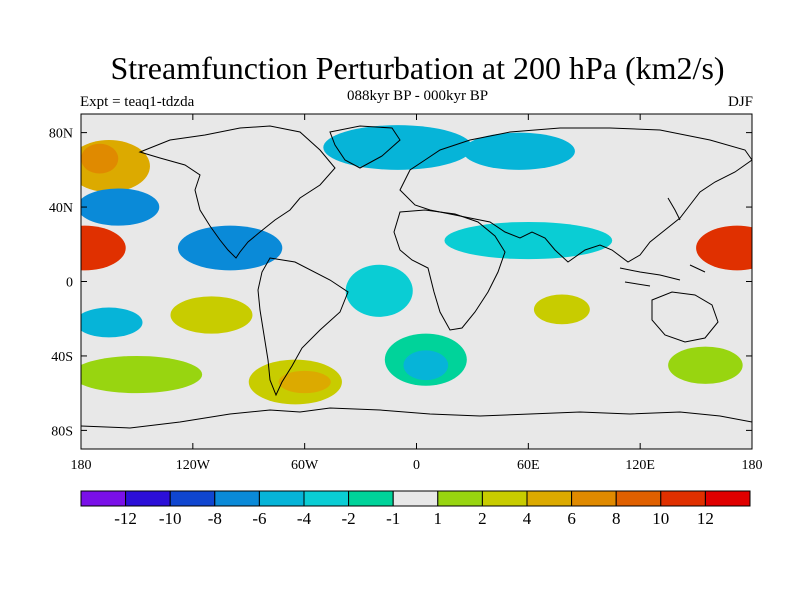 The image size is (800, 600). Describe the element at coordinates (571, 518) in the screenshot. I see `colorbar-label: 6` at that location.